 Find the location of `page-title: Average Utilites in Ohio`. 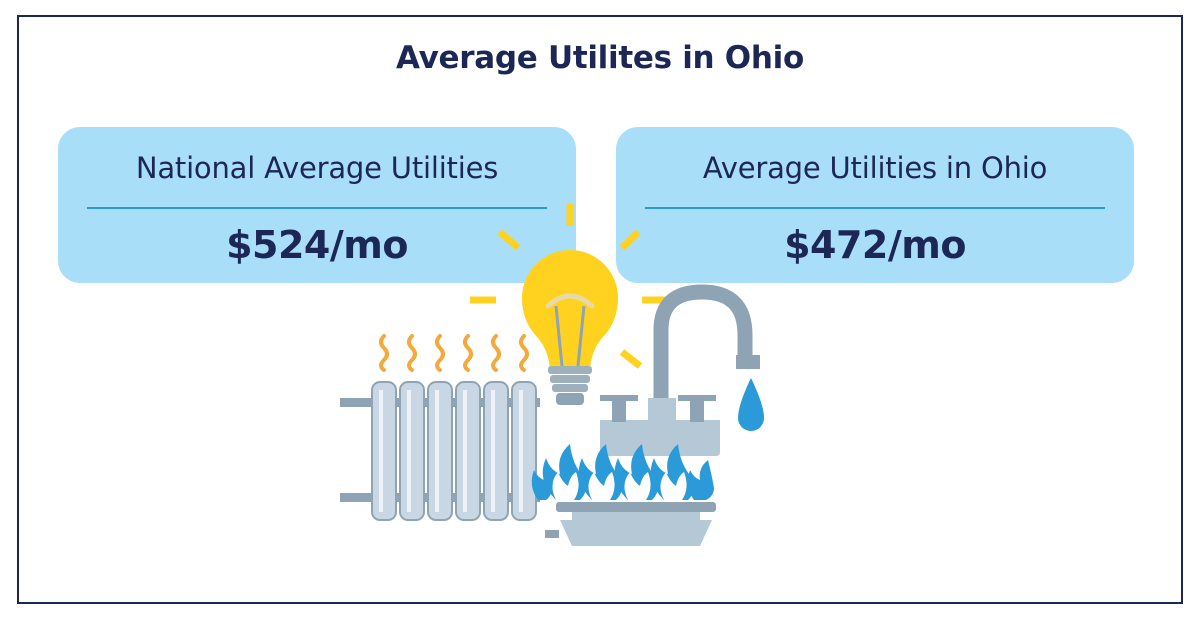

page-title: Average Utilites in Ohio is located at coordinates (600, 58).